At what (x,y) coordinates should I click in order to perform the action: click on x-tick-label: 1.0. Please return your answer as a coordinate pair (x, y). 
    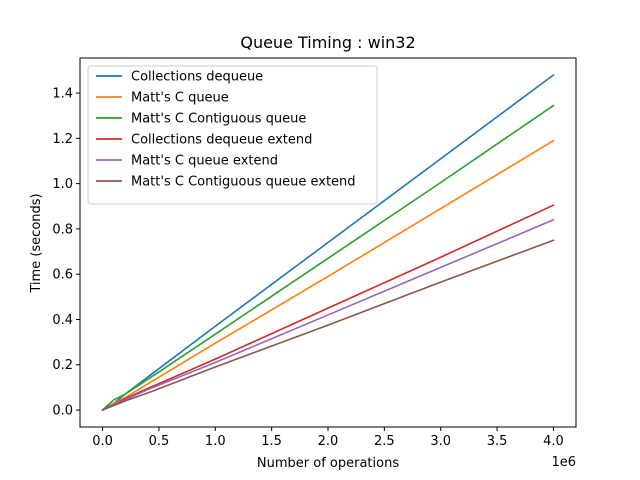
    Looking at the image, I should click on (215, 441).